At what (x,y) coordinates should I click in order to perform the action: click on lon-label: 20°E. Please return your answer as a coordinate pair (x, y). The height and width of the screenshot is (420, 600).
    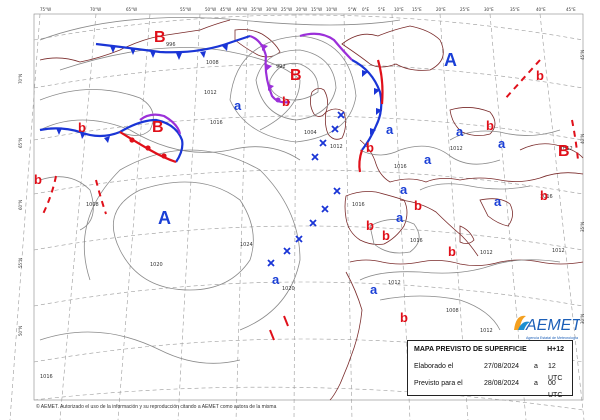
    Looking at the image, I should click on (441, 9).